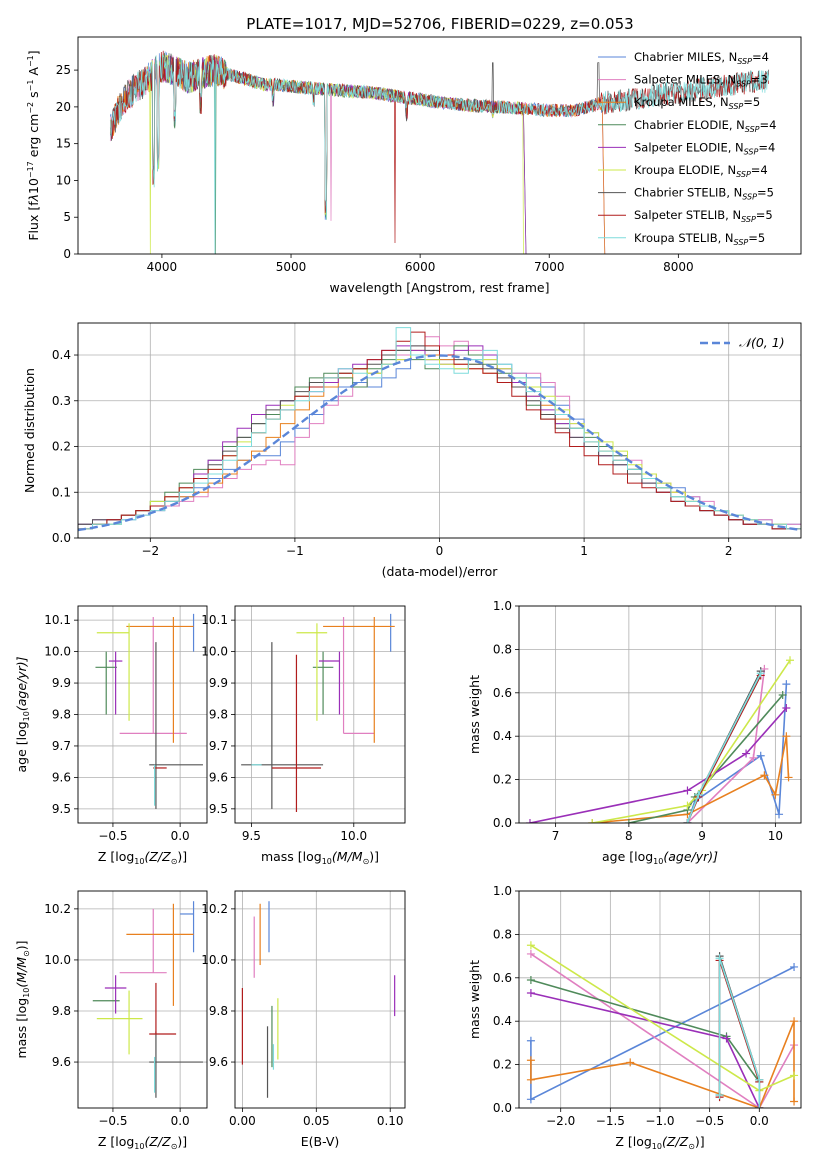  I want to click on errorbar-chabrier_miles, so click(187, 927).